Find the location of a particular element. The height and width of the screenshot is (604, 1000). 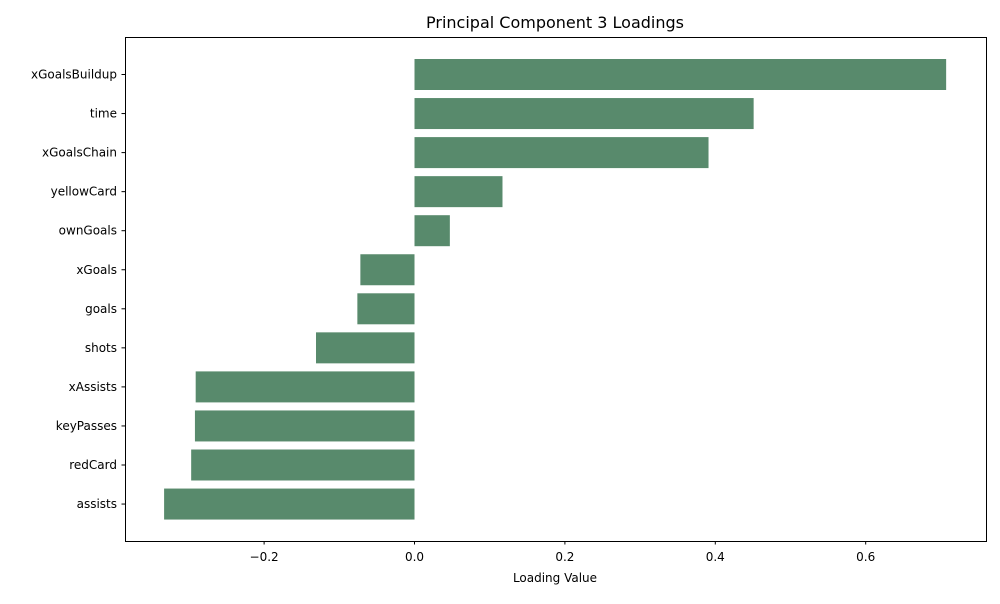

bar-ownGoals is located at coordinates (432, 231).